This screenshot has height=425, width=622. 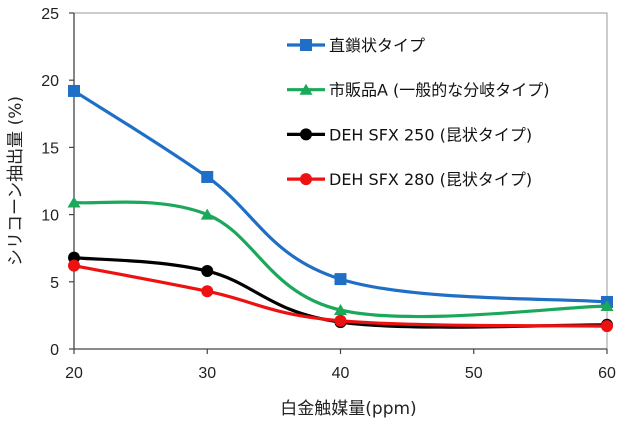 I want to click on x-tick-label: 30, so click(x=207, y=373).